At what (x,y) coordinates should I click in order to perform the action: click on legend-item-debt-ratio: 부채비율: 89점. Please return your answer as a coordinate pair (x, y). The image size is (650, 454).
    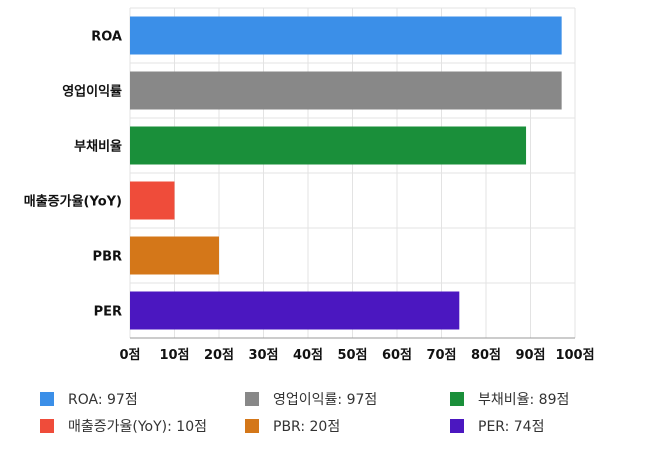
    Looking at the image, I should click on (509, 399).